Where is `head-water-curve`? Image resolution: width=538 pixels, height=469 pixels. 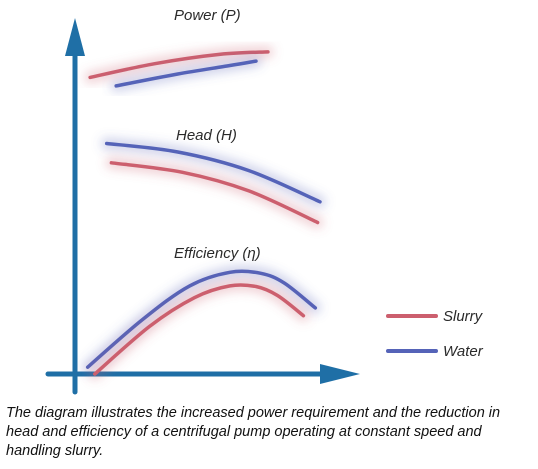
head-water-curve is located at coordinates (213, 172).